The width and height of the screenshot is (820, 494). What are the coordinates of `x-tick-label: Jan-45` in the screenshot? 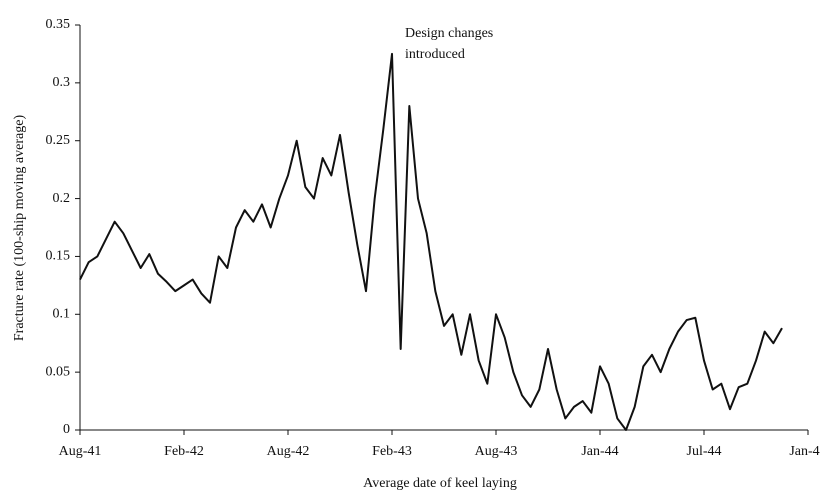 It's located at (804, 451).